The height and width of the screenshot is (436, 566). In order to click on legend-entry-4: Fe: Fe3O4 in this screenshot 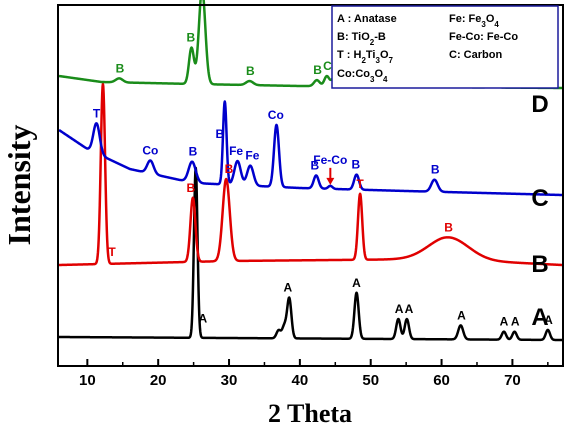, I will do `click(474, 21)`.